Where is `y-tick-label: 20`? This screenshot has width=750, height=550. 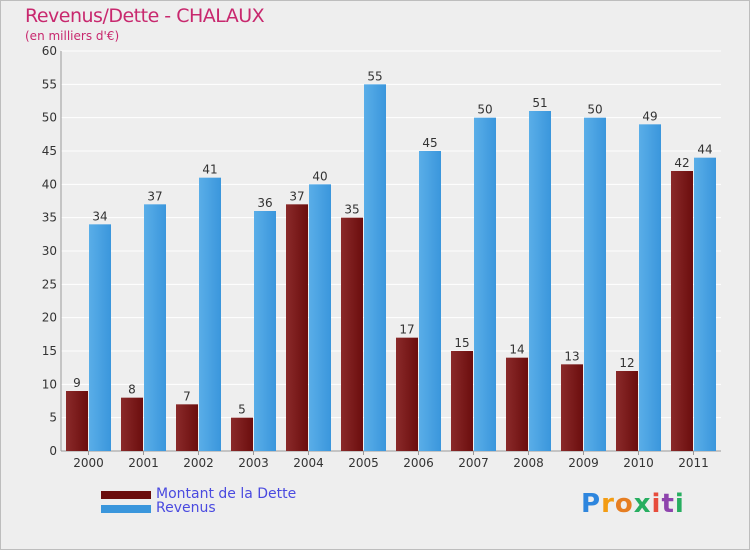 y-tick-label: 20 is located at coordinates (49, 318).